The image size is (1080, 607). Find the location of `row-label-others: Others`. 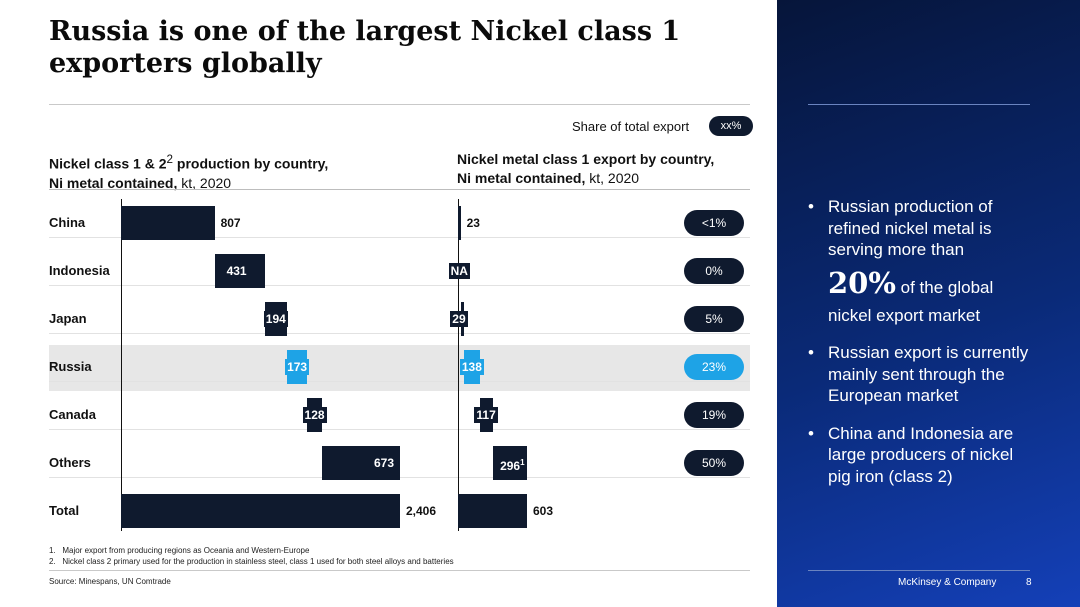

row-label-others: Others is located at coordinates (70, 462).